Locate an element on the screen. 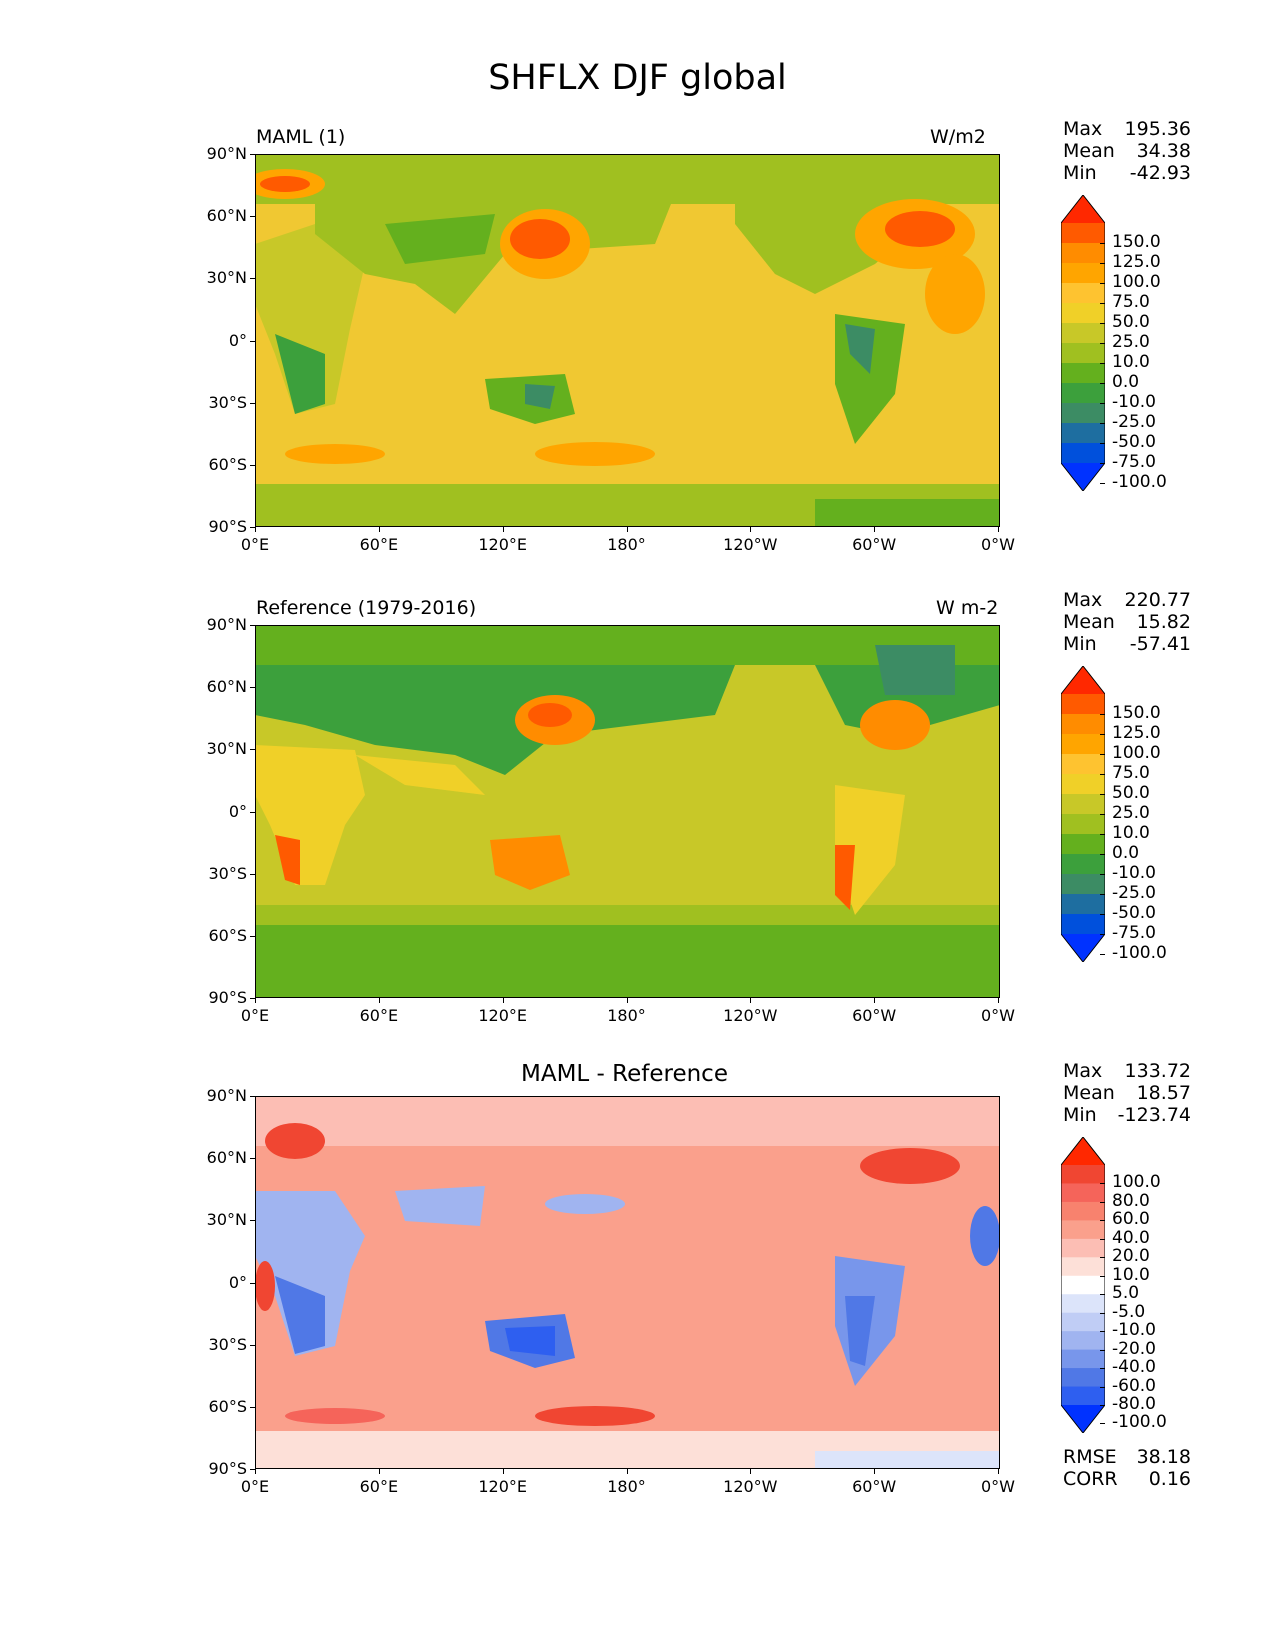 Image resolution: width=1275 pixels, height=1650 pixels. stat-min: -123.74 is located at coordinates (1154, 1115).